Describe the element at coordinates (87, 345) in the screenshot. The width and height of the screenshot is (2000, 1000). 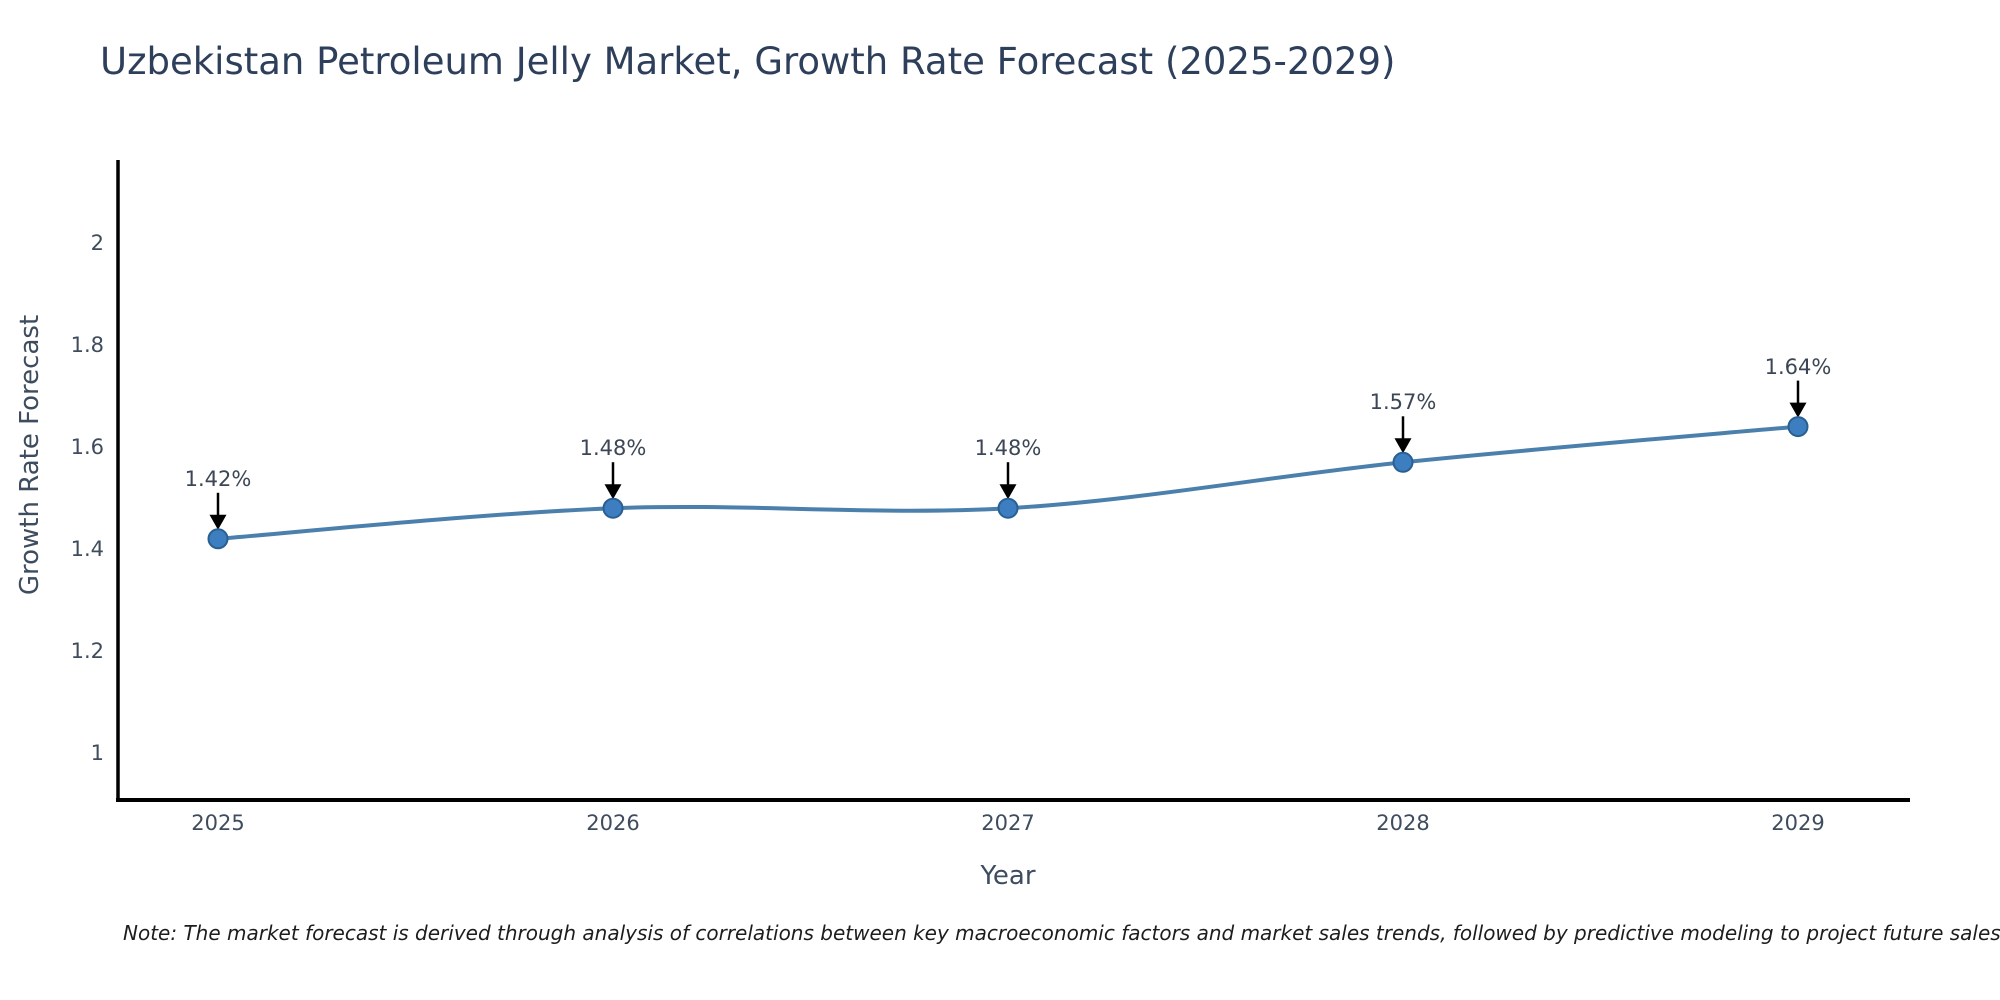
I see `y-tick-label: 1.8` at that location.